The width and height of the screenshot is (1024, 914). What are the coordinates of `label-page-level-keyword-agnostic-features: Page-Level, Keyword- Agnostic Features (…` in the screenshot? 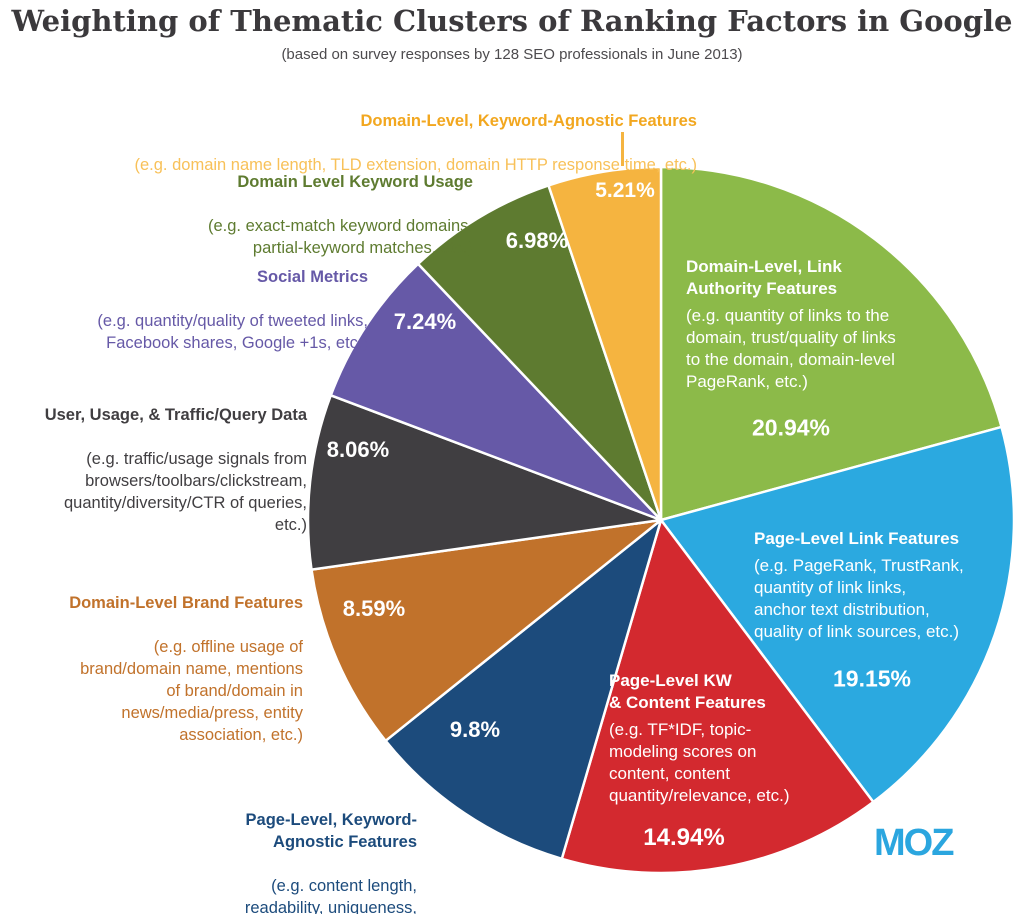 It's located at (227, 850).